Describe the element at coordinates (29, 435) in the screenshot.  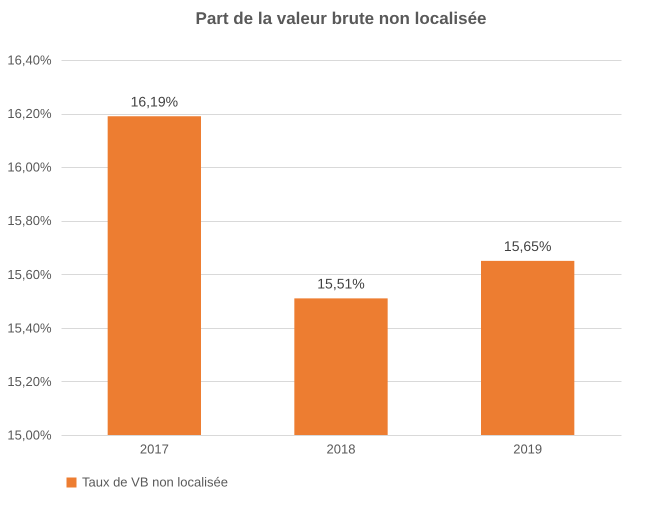
I see `y-tick-label: 15,00%` at that location.